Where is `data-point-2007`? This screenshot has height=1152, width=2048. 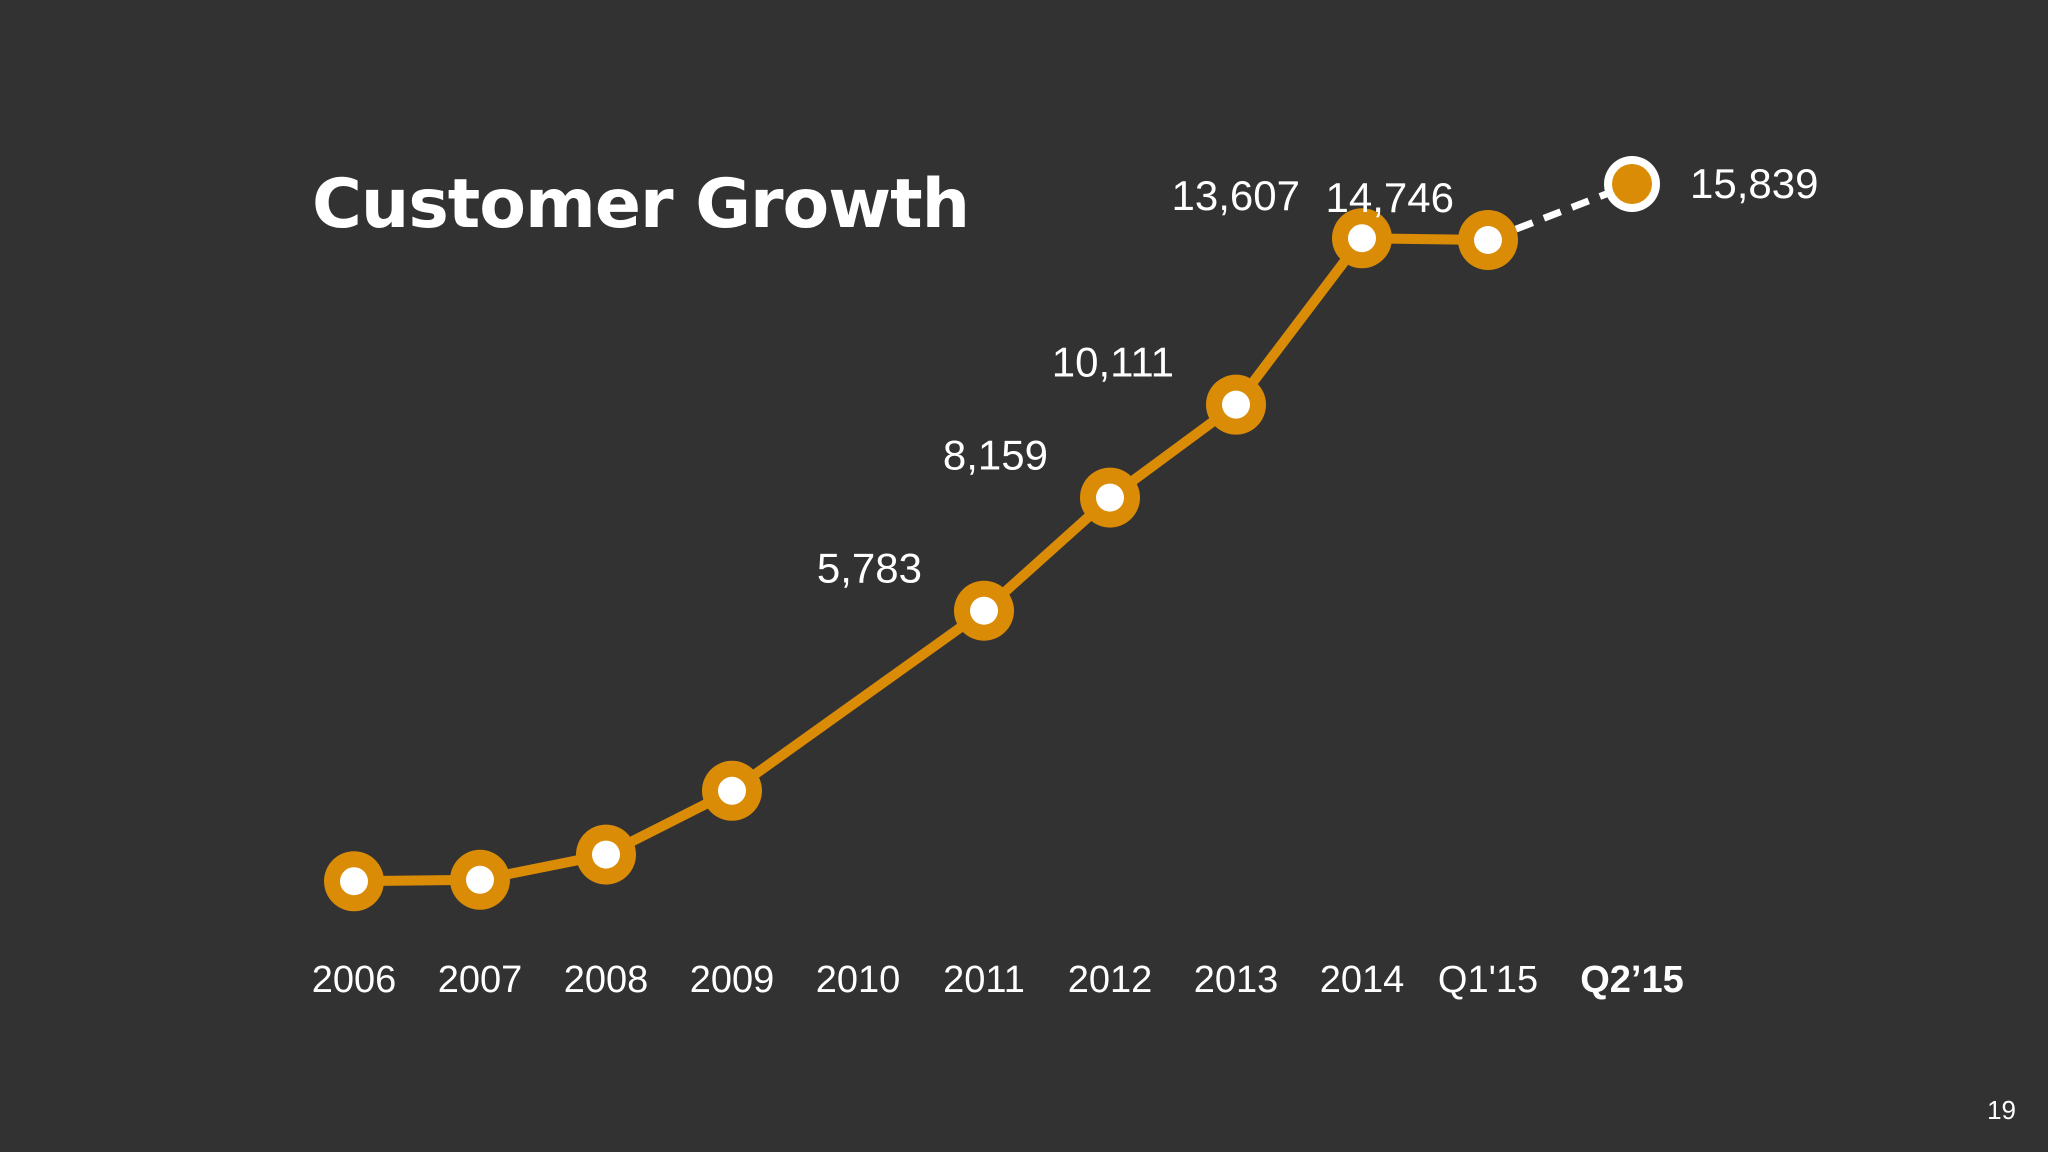 data-point-2007 is located at coordinates (480, 879).